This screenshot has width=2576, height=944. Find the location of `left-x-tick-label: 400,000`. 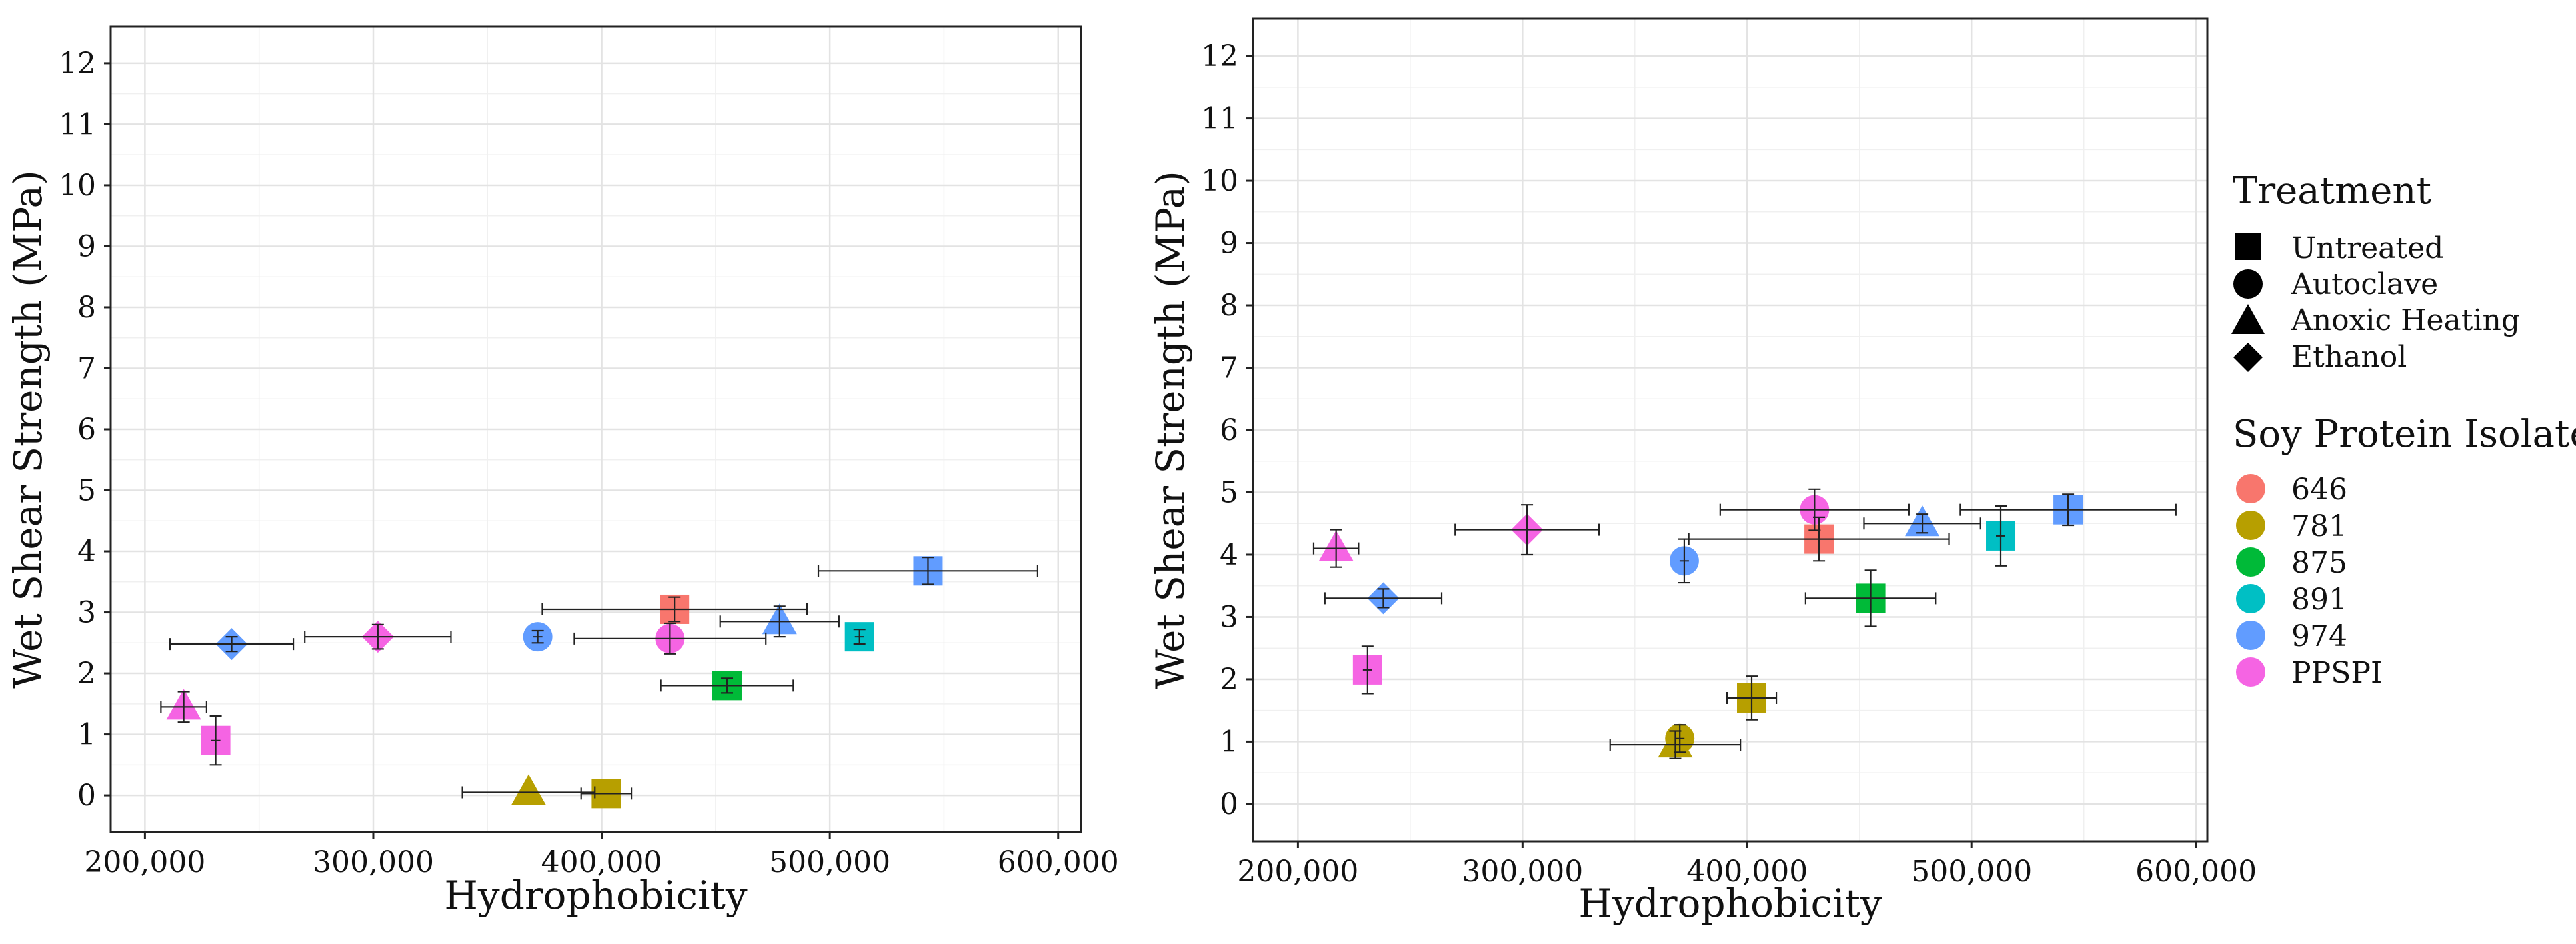

left-x-tick-label: 400,000 is located at coordinates (602, 862).